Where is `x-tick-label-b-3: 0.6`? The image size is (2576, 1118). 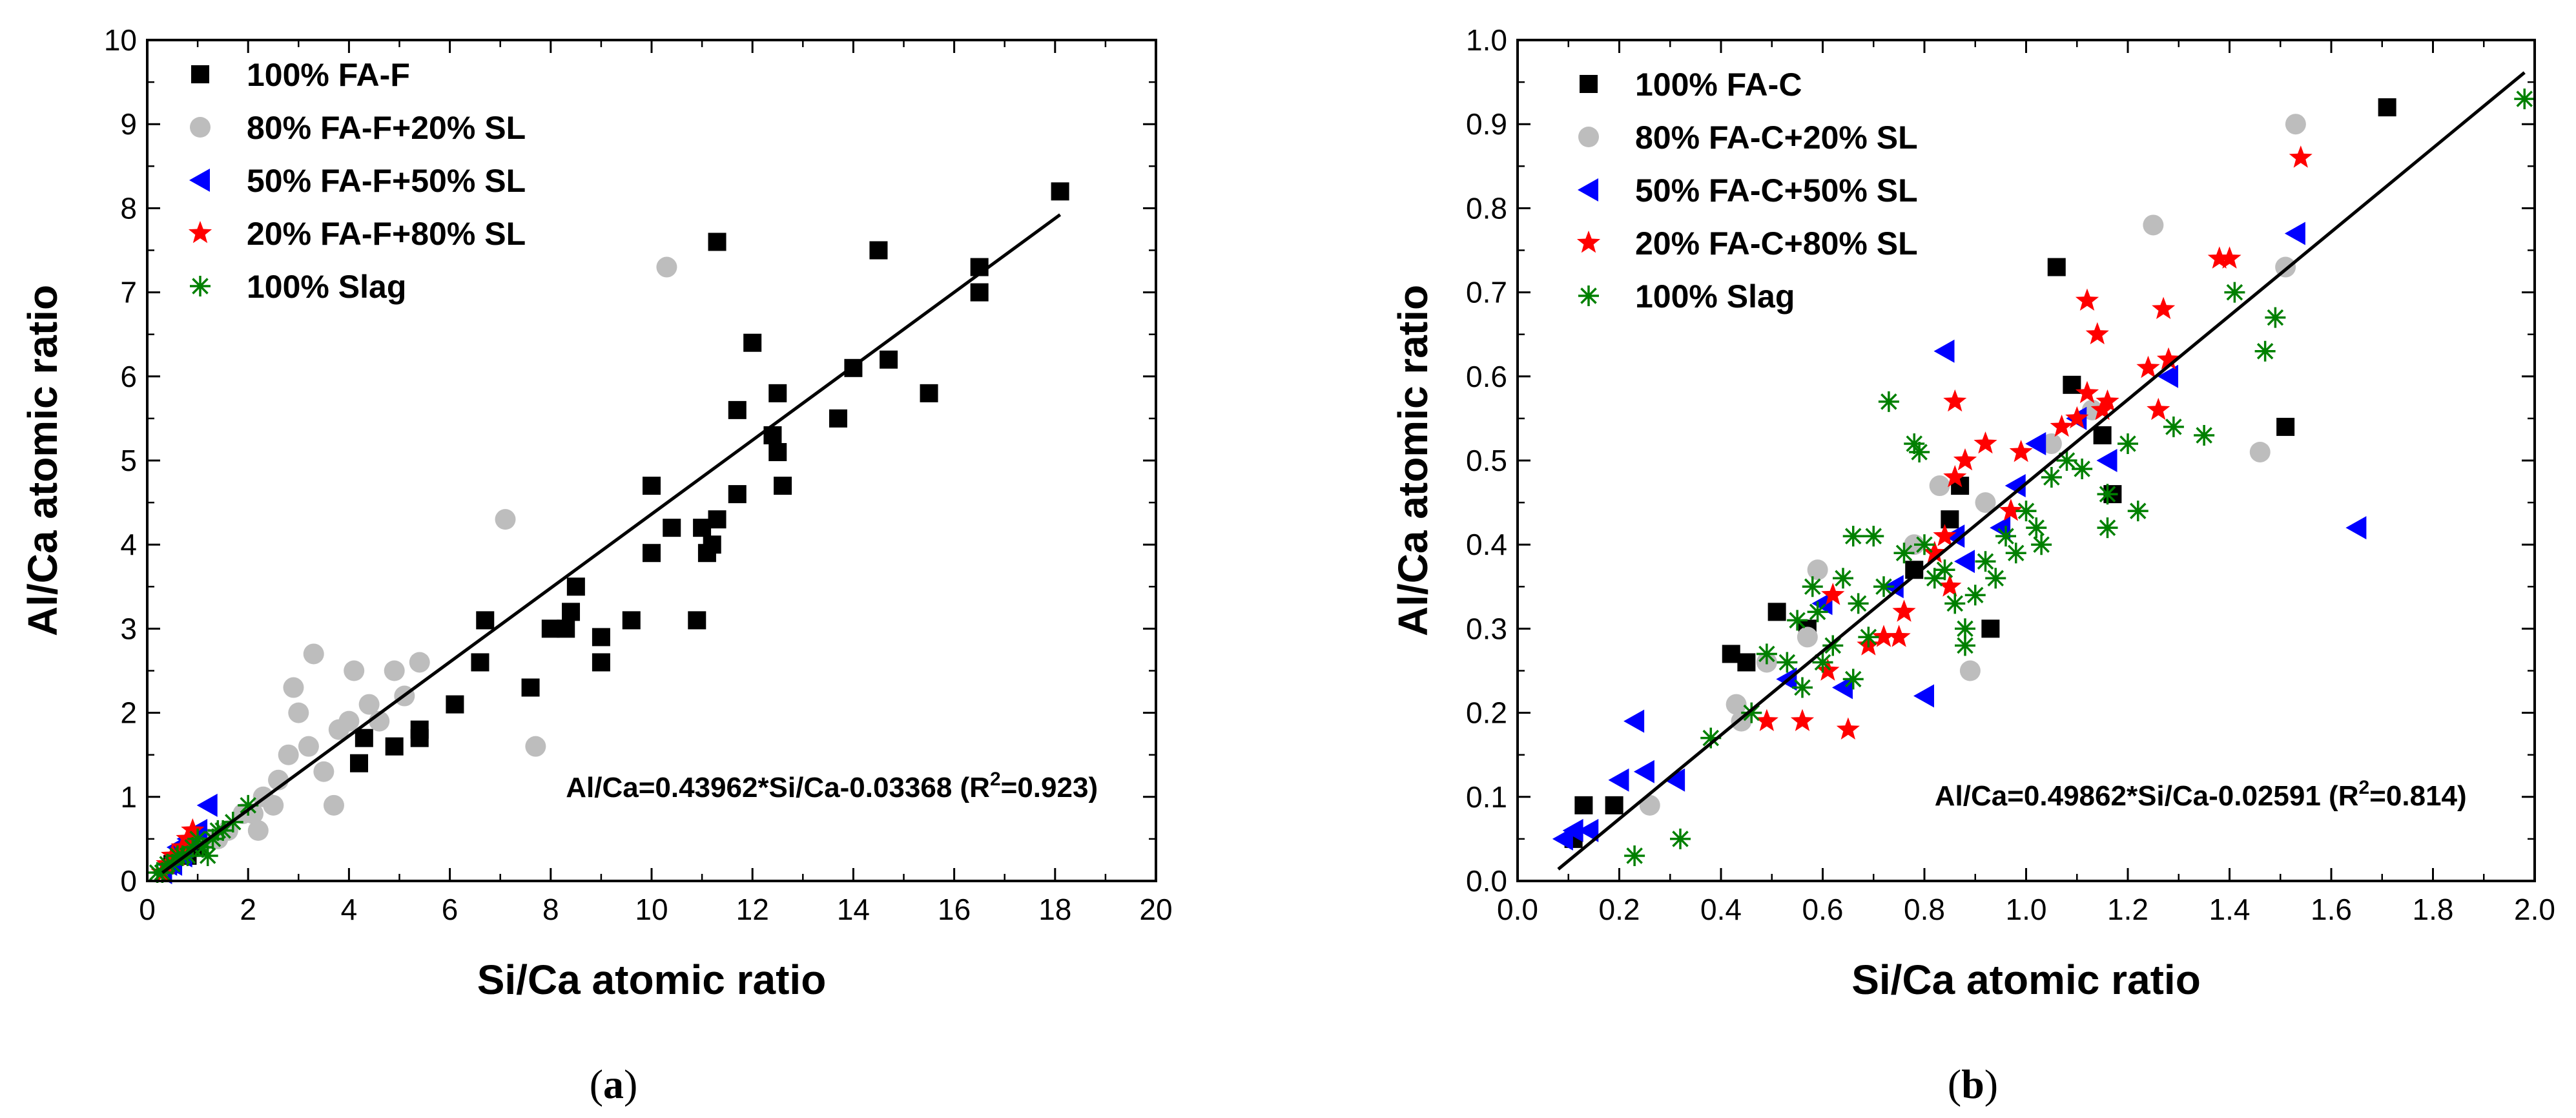 x-tick-label-b-3: 0.6 is located at coordinates (1823, 909).